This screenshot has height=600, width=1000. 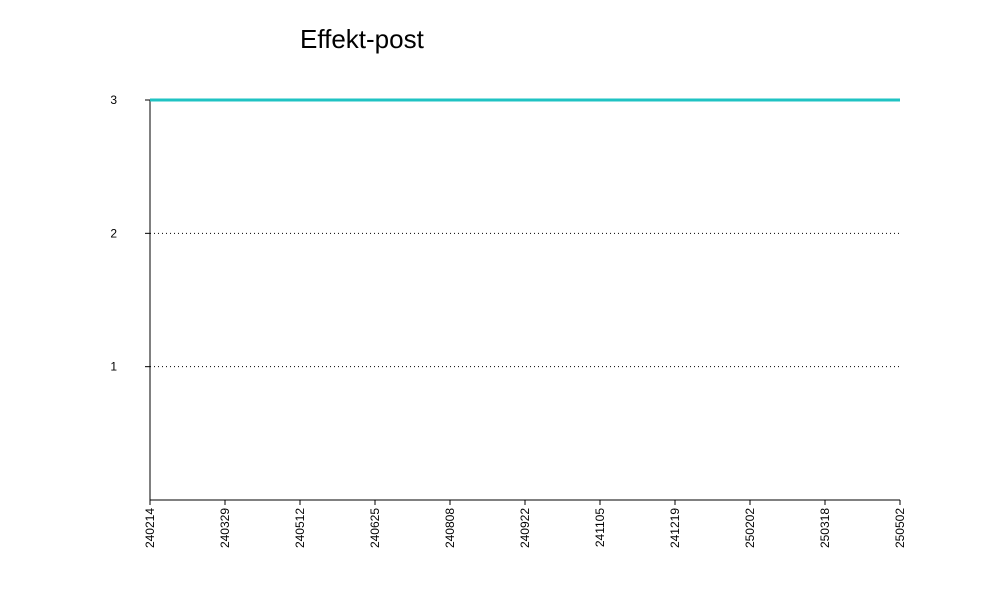 What do you see at coordinates (450, 528) in the screenshot?
I see `x-tick-label: 240808` at bounding box center [450, 528].